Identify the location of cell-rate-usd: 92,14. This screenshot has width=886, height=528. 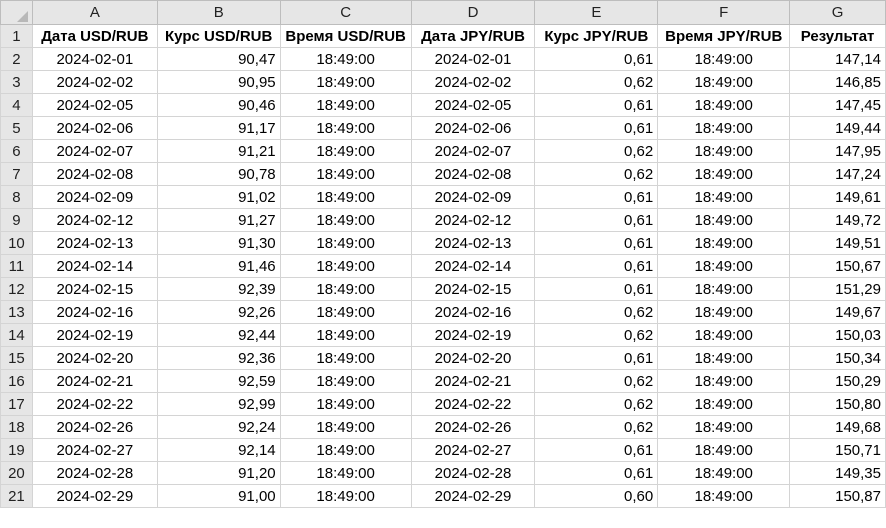
(218, 450).